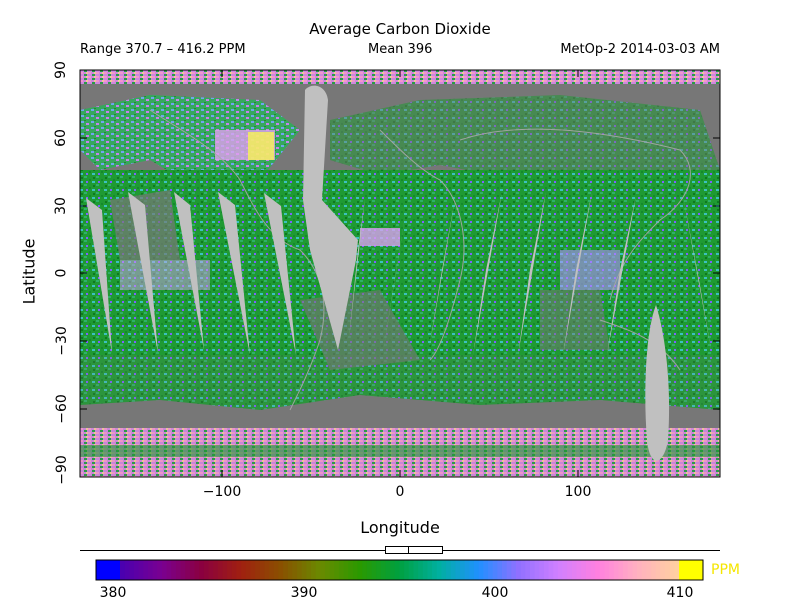  I want to click on x-tick-label: −100, so click(222, 492).